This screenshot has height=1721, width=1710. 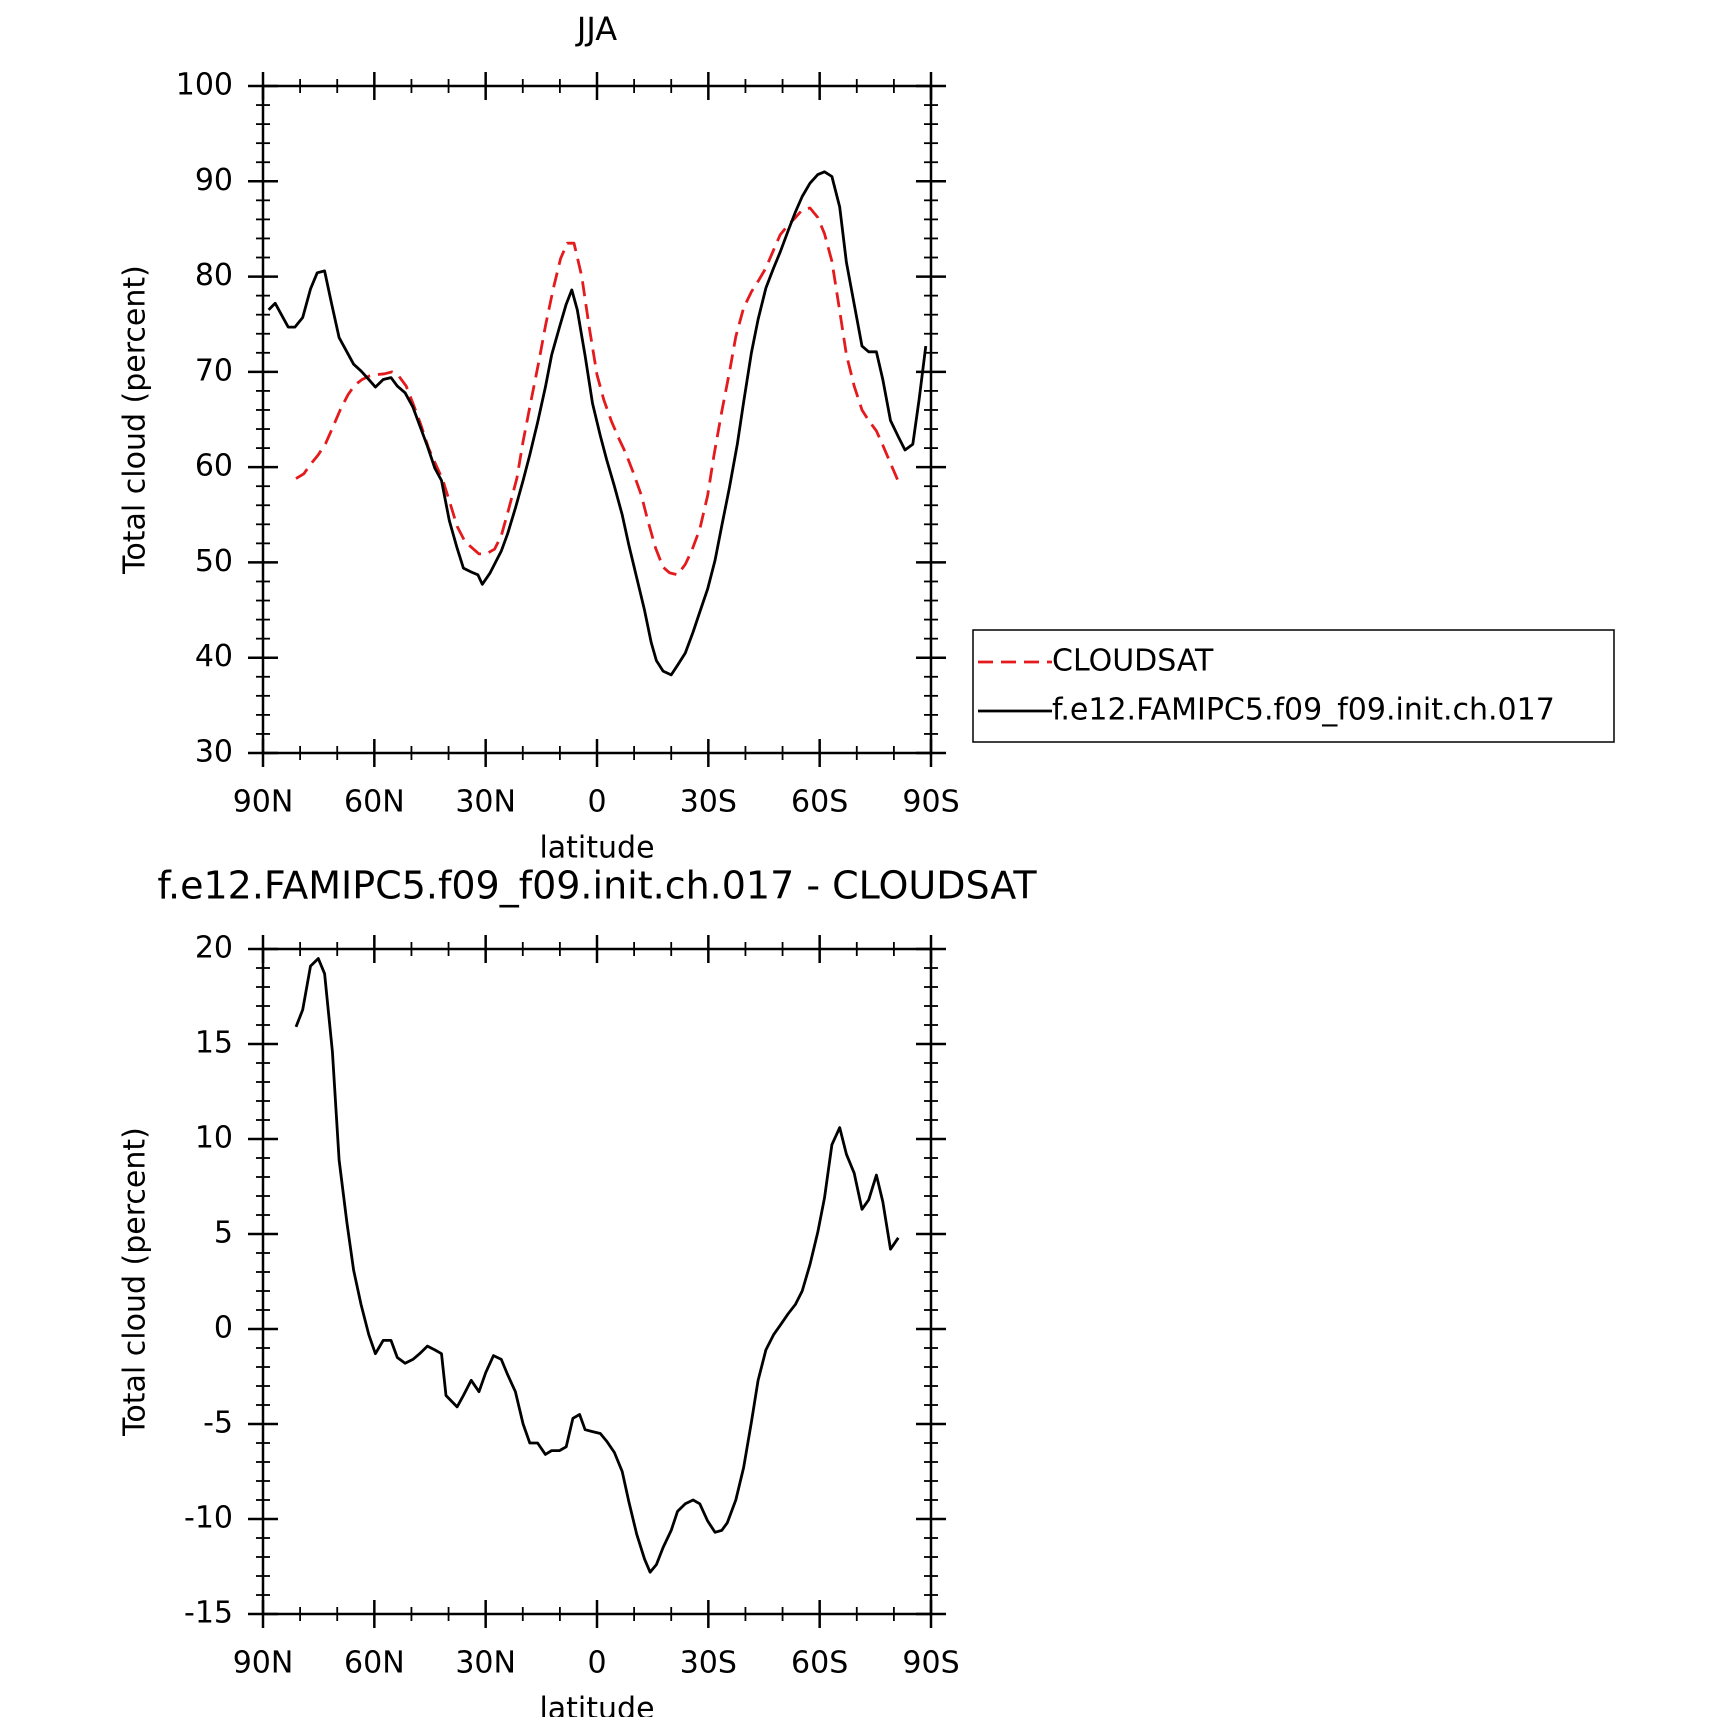 I want to click on y-tick-label: 60, so click(x=214, y=466).